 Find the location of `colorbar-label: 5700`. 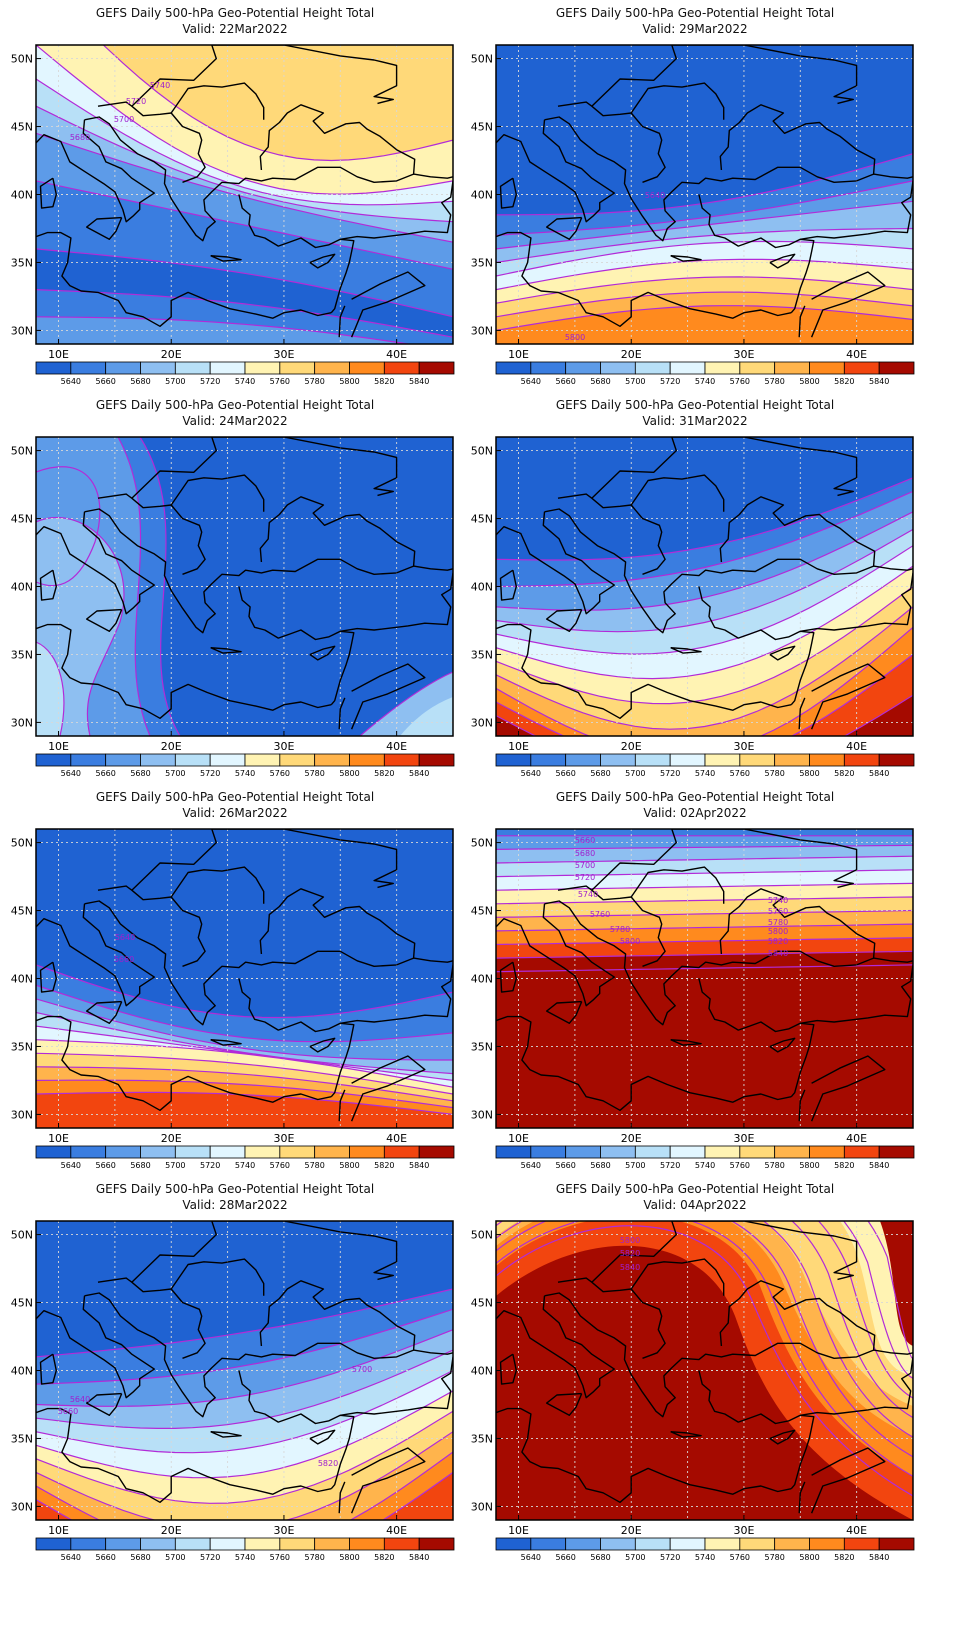

colorbar-label: 5700 is located at coordinates (175, 381).